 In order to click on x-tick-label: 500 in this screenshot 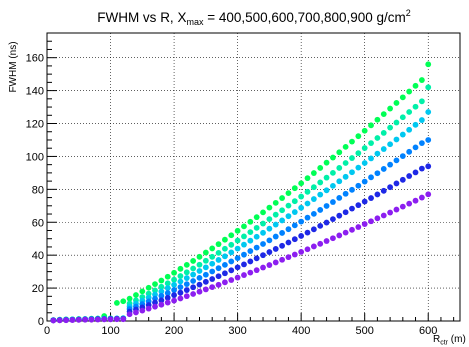, I will do `click(365, 331)`.